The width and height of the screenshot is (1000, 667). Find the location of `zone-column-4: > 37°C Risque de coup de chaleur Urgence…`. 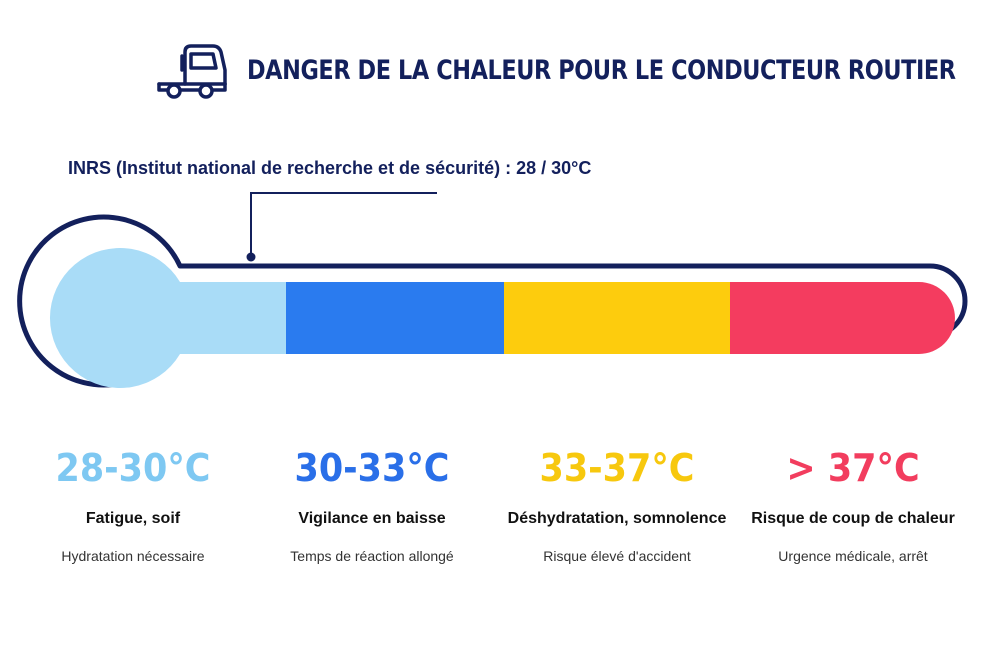

zone-column-4: > 37°C Risque de coup de chaleur Urgence… is located at coordinates (853, 502).